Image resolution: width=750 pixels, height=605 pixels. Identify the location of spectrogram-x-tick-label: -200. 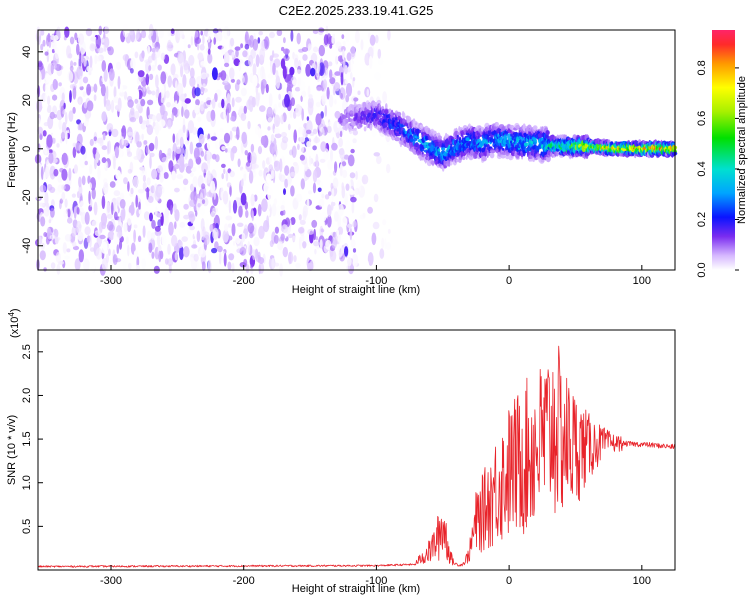
(244, 281).